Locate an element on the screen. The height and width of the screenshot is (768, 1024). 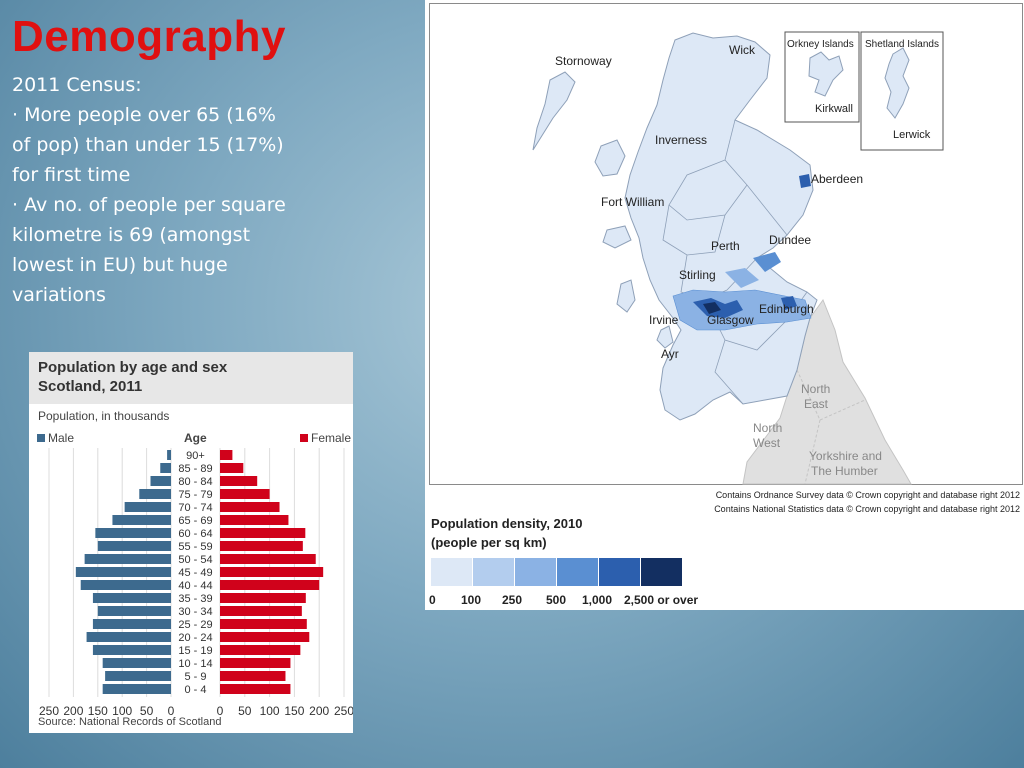
map-legend-swatches is located at coordinates (557, 572).